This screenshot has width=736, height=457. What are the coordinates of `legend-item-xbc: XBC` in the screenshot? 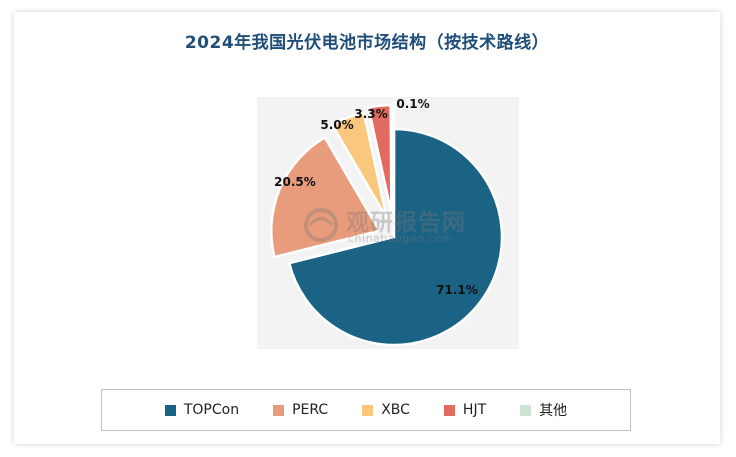 It's located at (386, 410).